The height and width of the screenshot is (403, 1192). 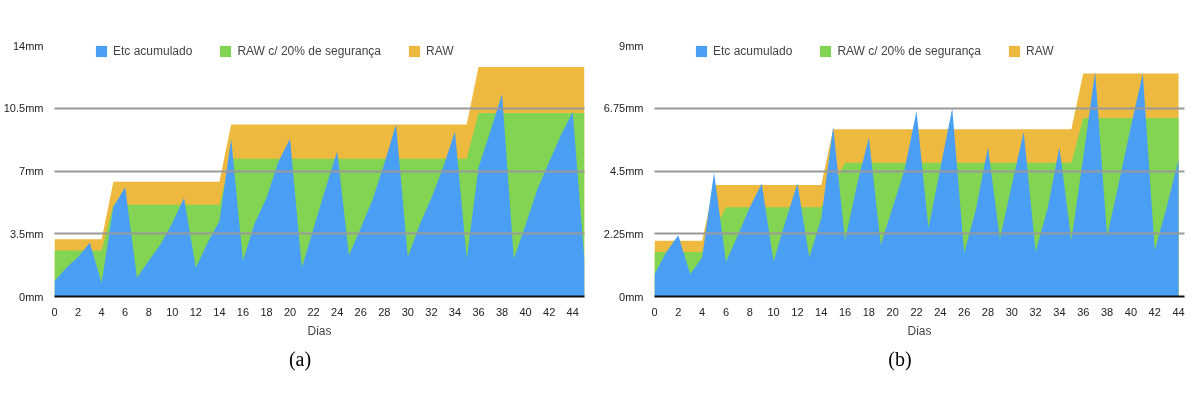 What do you see at coordinates (28, 45) in the screenshot?
I see `y-tick-label: 14mm` at bounding box center [28, 45].